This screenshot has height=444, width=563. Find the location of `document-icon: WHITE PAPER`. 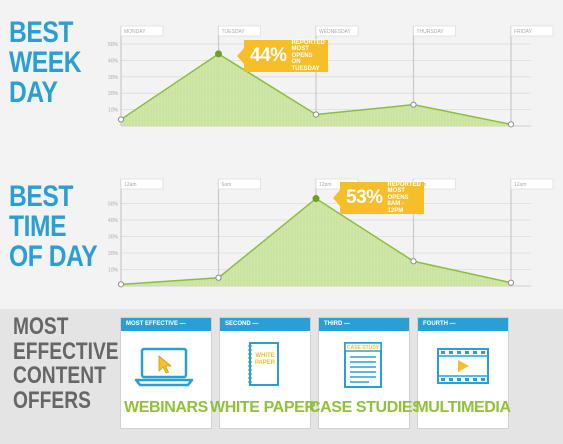

document-icon: WHITE PAPER is located at coordinates (263, 364).